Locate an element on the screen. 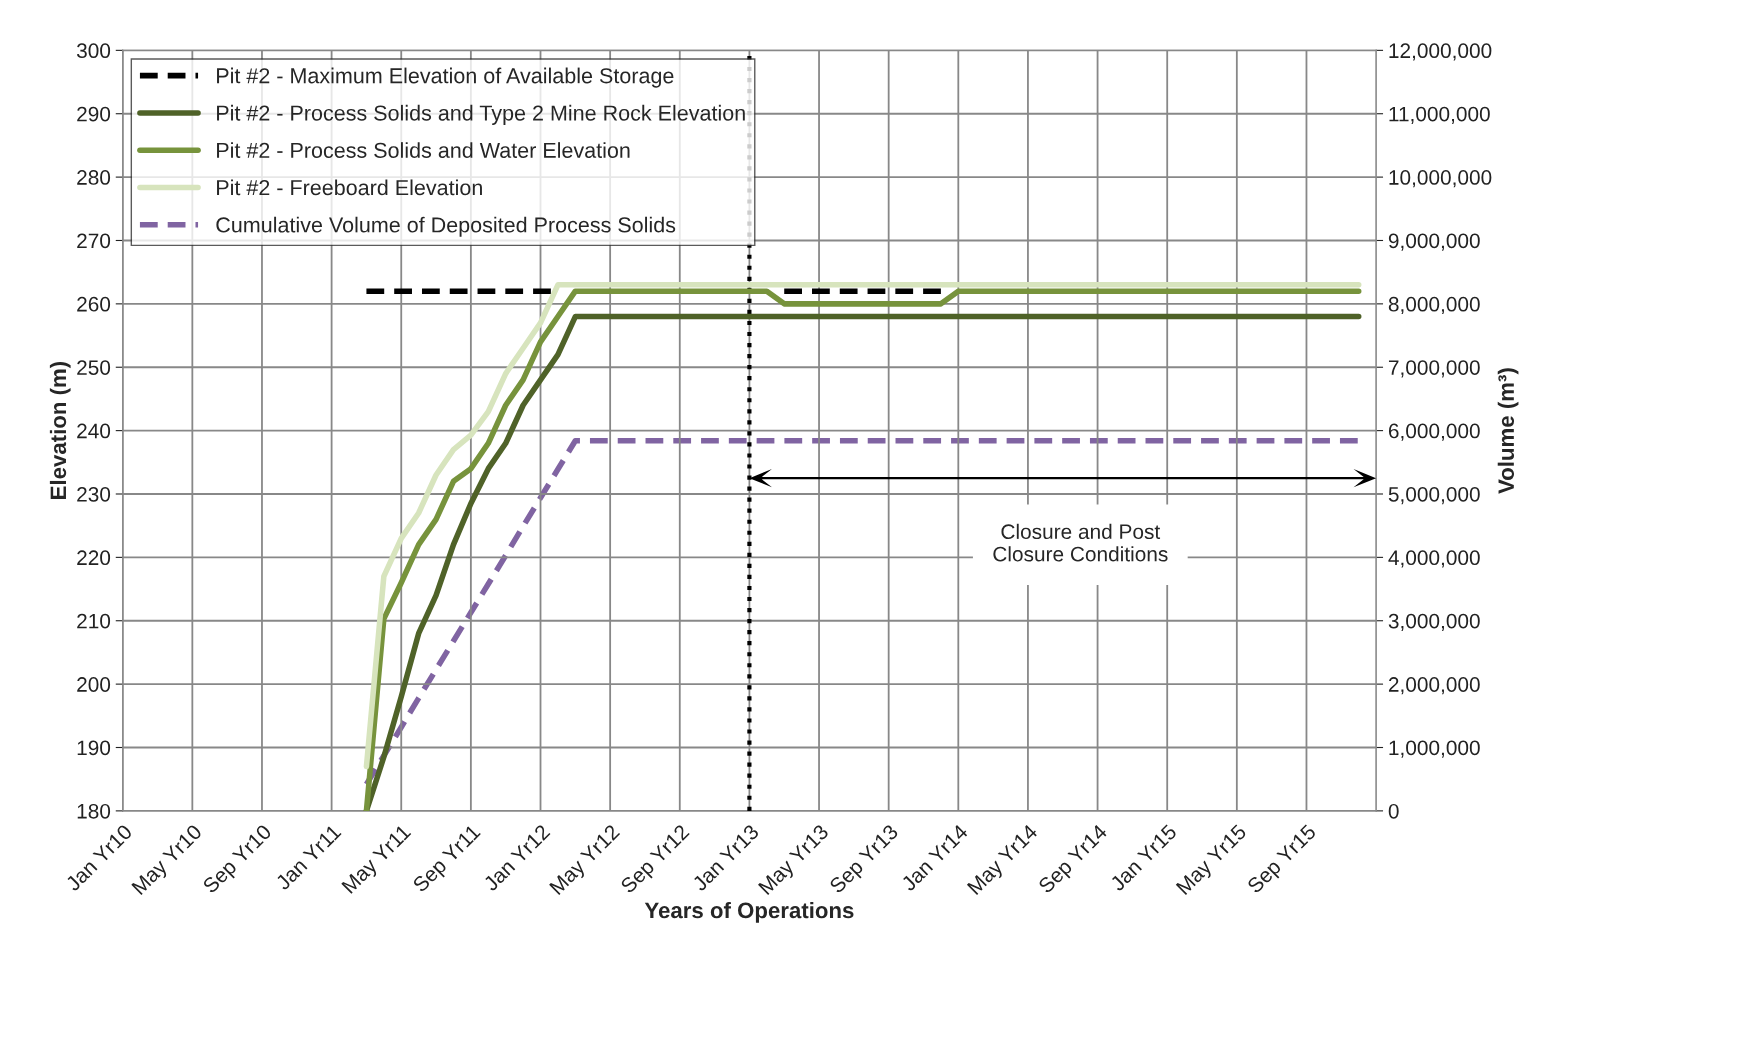  y2-tick-label: 6,000,000 is located at coordinates (1434, 432).